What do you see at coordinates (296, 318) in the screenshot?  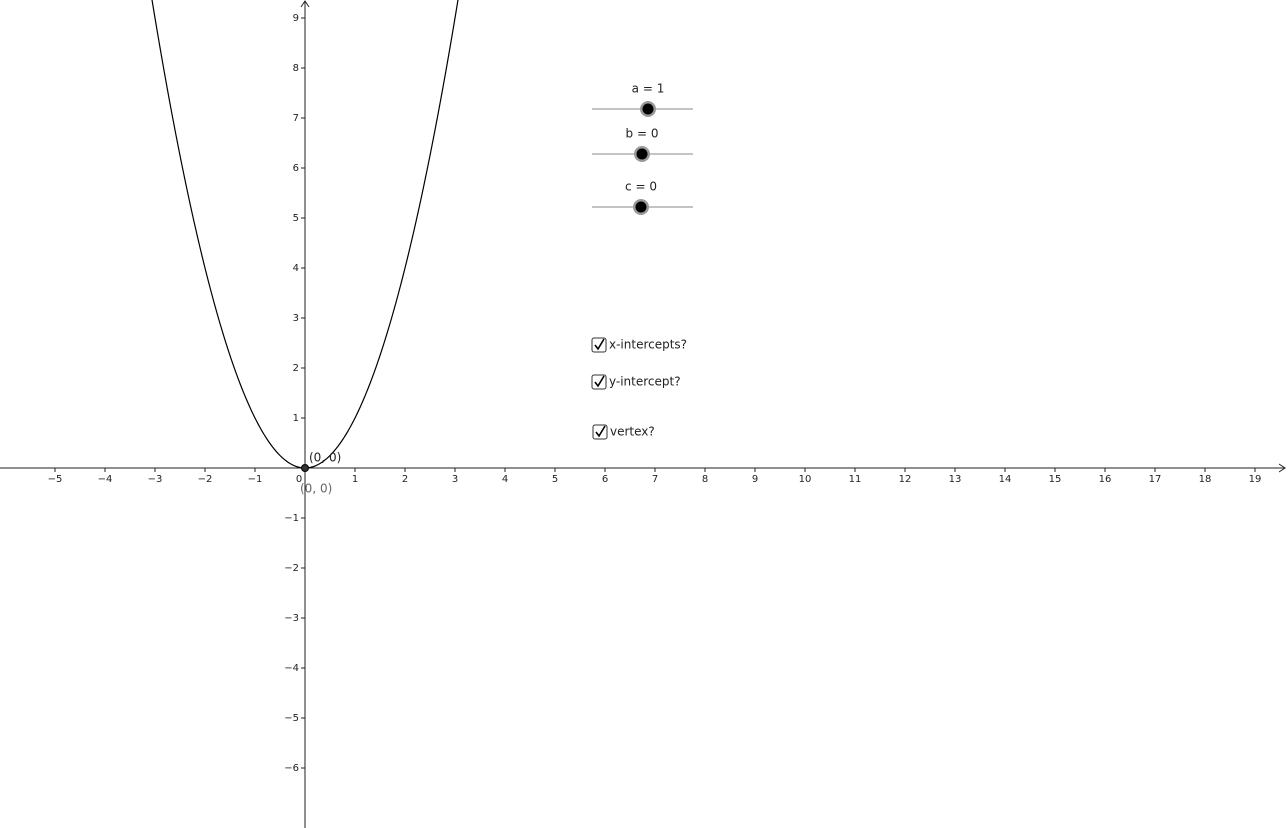 I see `y-tick-label: 3` at bounding box center [296, 318].